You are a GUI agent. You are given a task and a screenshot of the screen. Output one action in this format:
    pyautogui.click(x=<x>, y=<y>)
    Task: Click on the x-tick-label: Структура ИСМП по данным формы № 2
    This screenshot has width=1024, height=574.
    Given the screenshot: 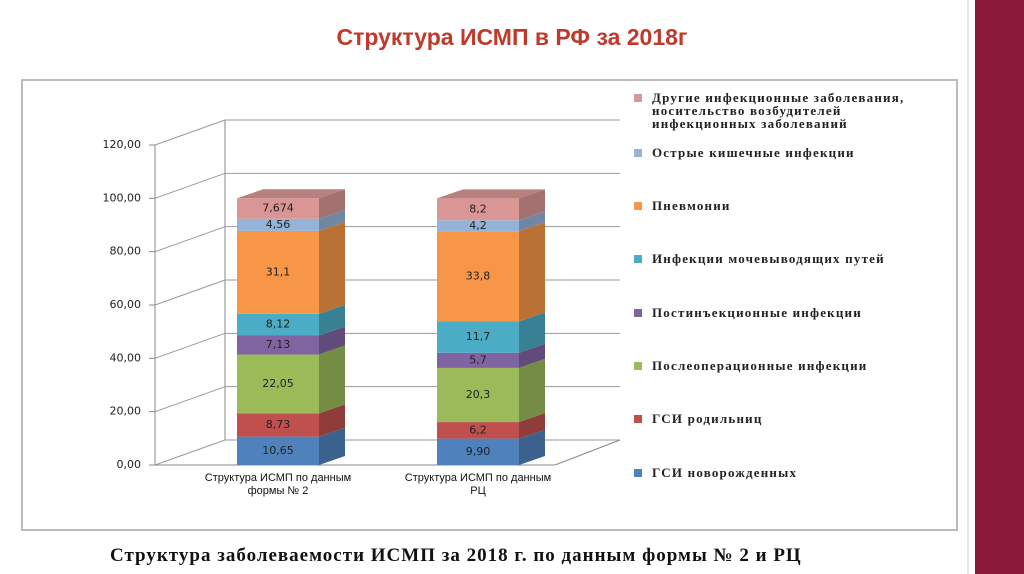 What is the action you would take?
    pyautogui.click(x=278, y=484)
    